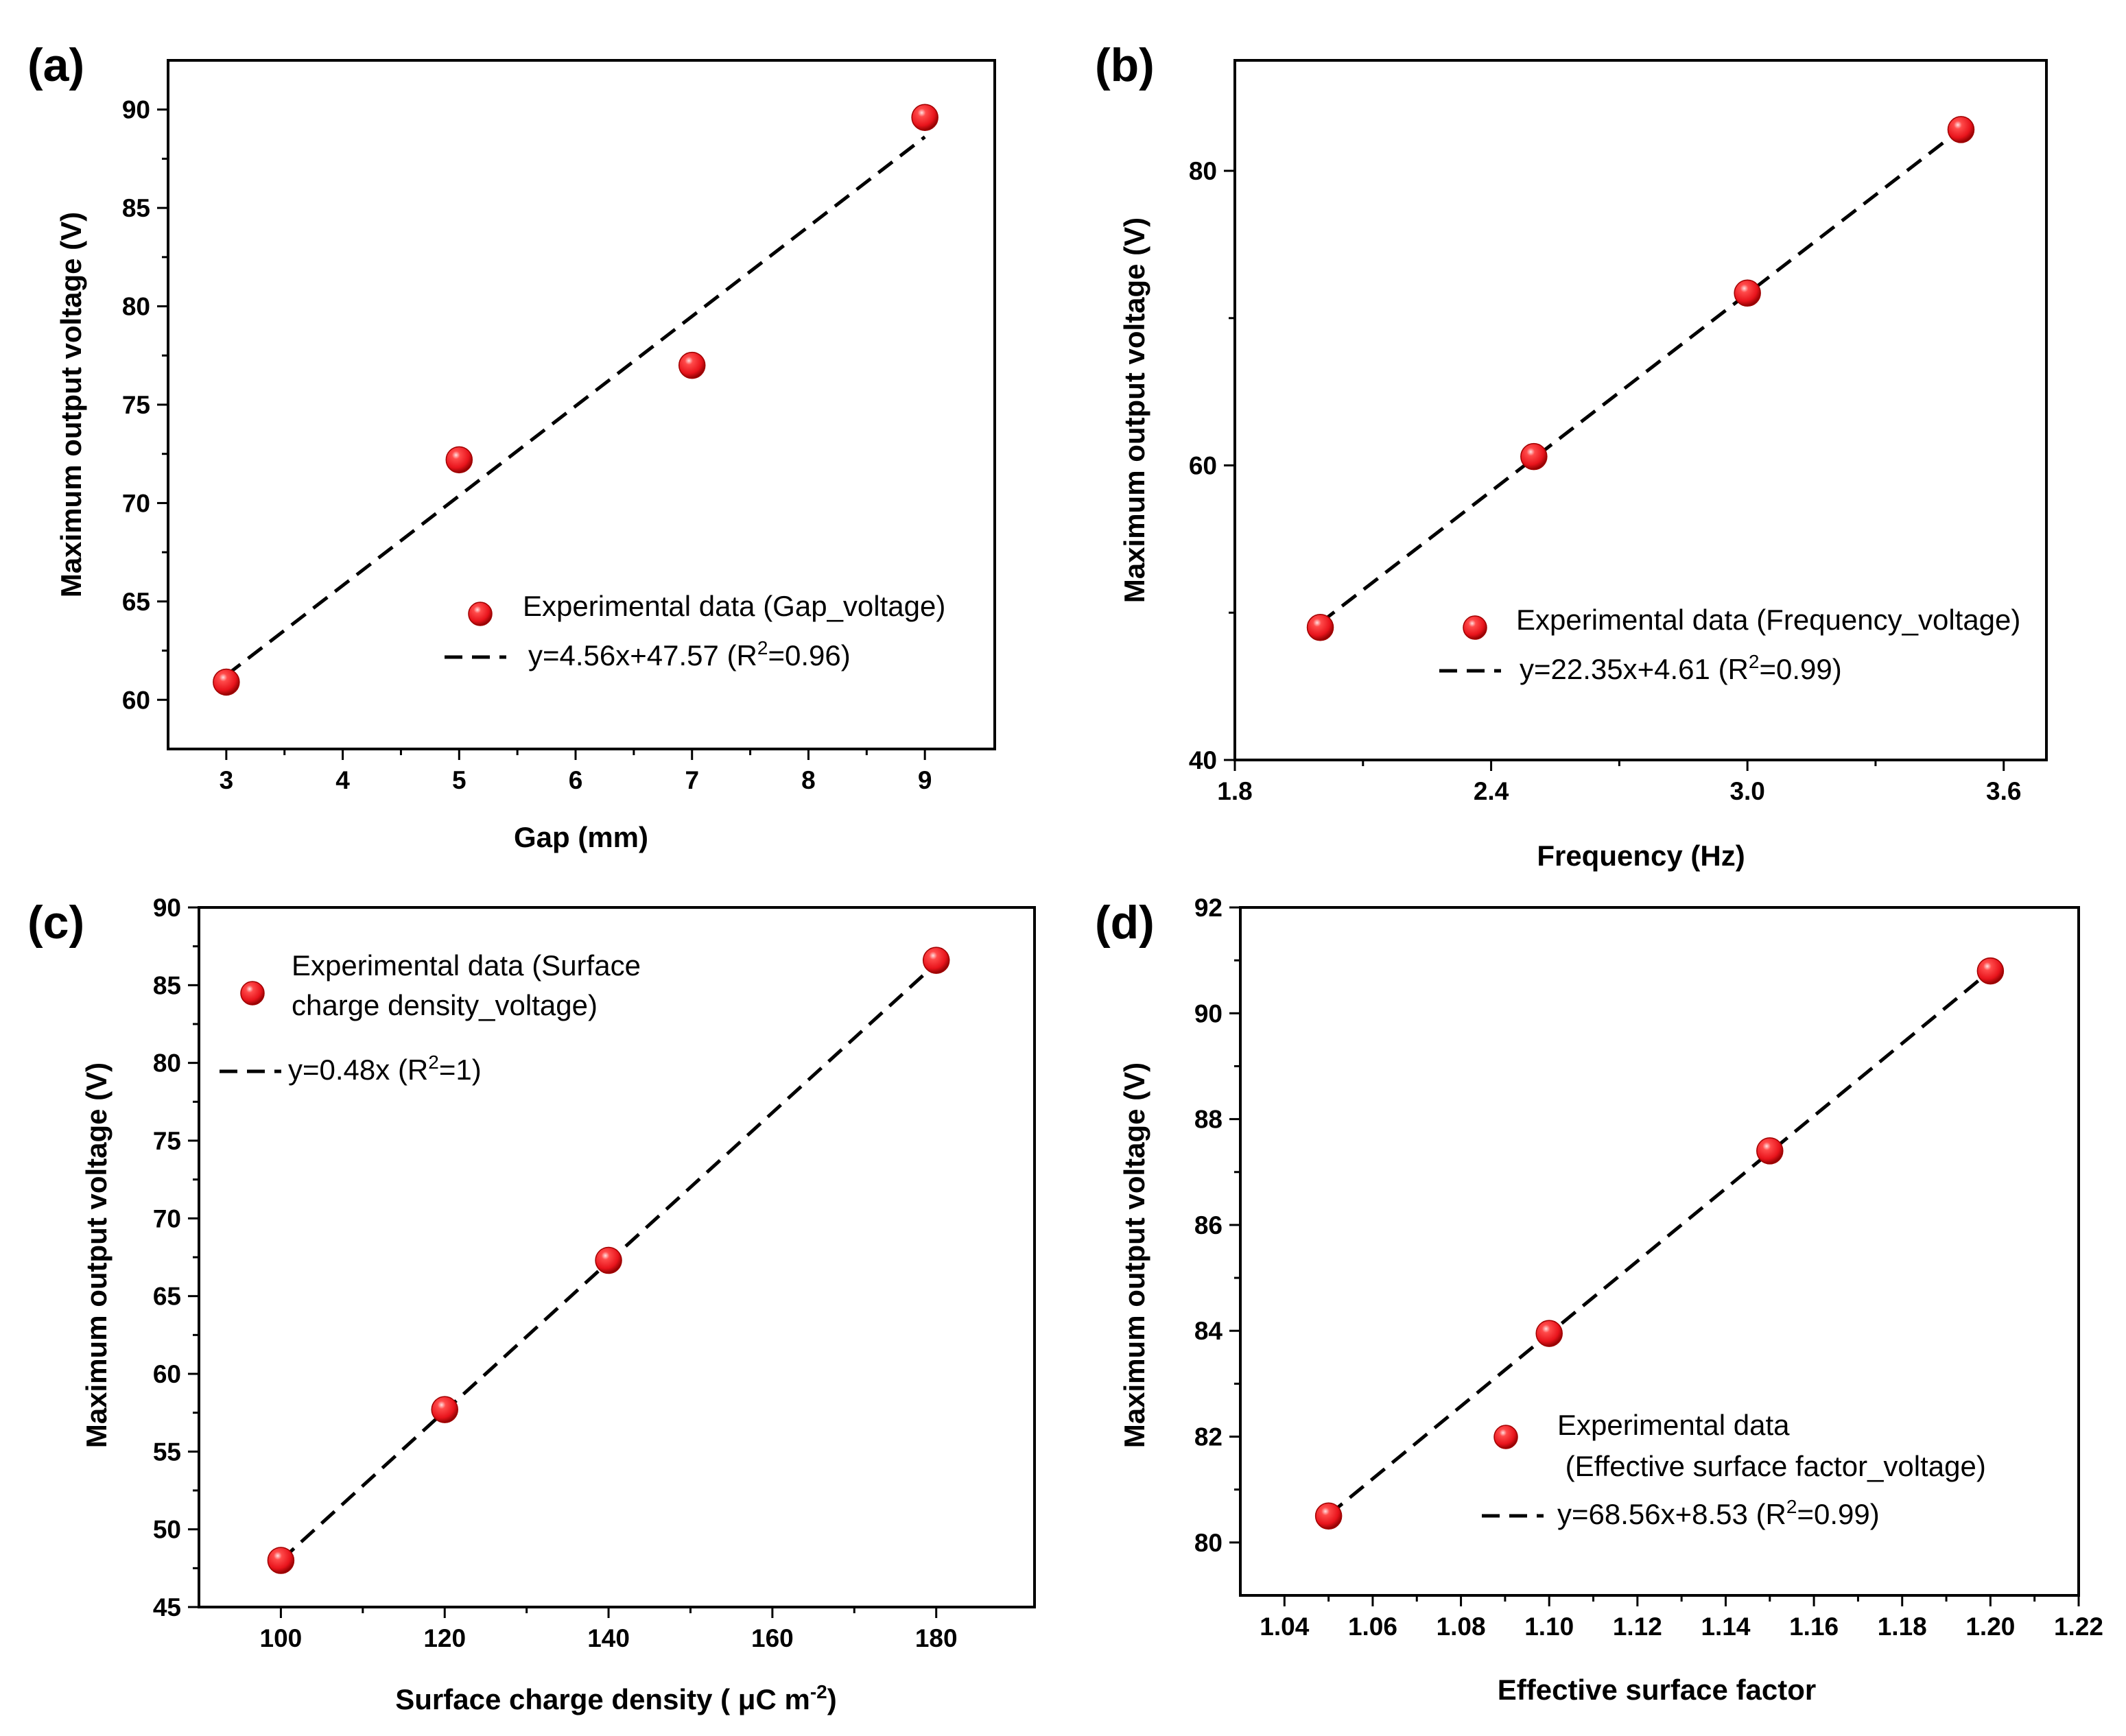 The height and width of the screenshot is (1736, 2126). I want to click on panel-d-legend-fit-label: y=68.56x+8.53 (R2=0.99), so click(1718, 1513).